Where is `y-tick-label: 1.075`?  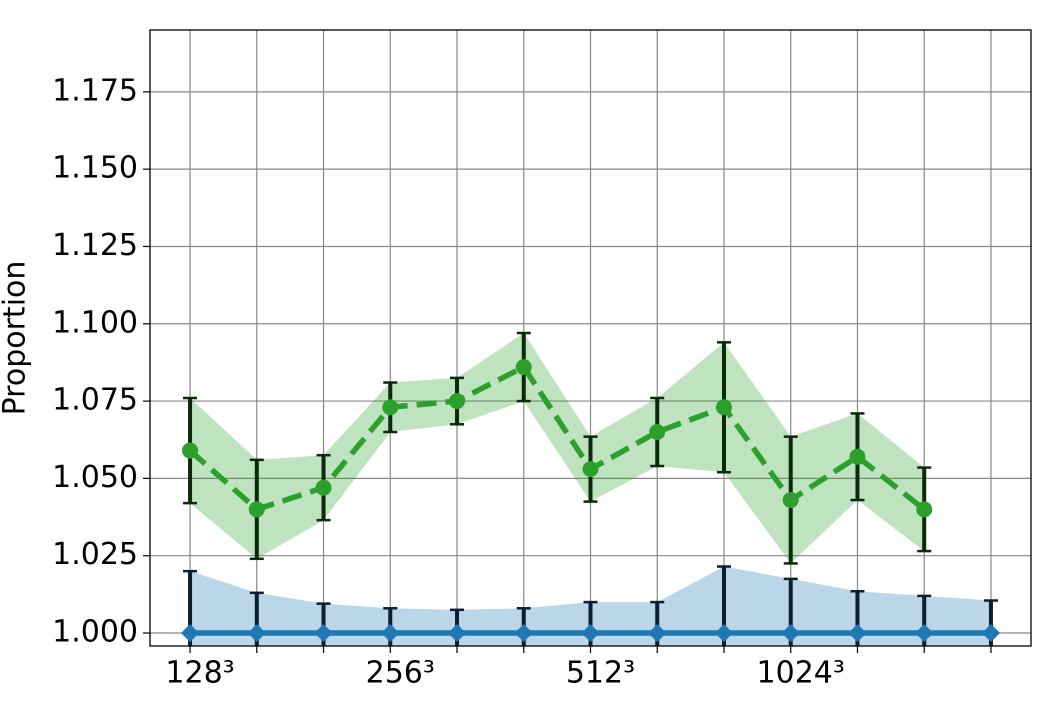
y-tick-label: 1.075 is located at coordinates (95, 400).